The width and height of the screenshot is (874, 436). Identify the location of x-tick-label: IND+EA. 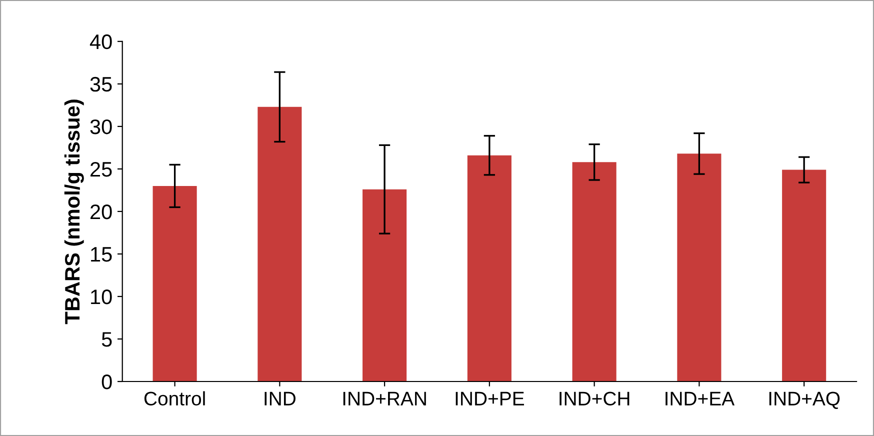
(700, 399).